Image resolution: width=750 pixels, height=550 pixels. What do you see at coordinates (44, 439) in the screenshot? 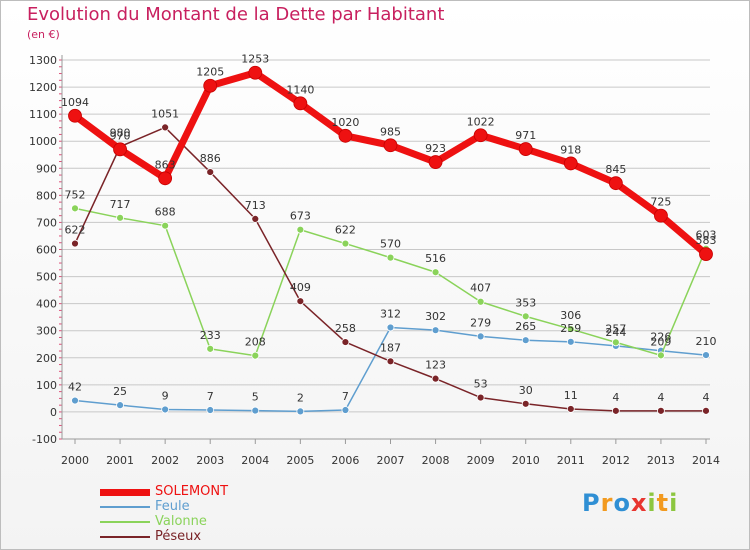
I see `y-tick-label: -100` at bounding box center [44, 439].